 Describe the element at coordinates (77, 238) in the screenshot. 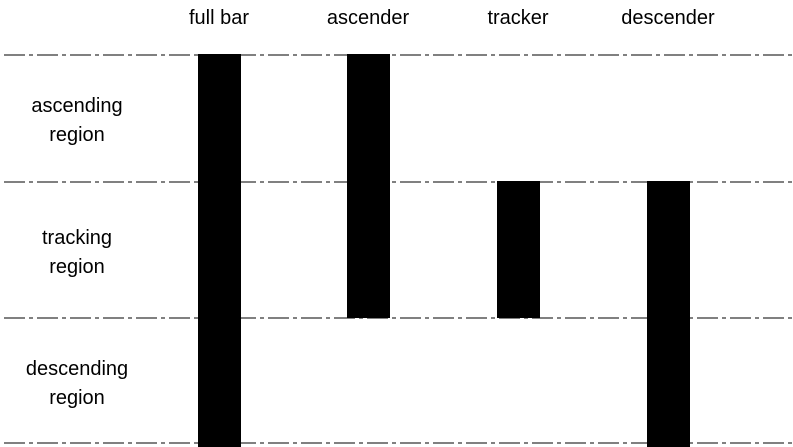

I see `region-label-line: tracking` at that location.